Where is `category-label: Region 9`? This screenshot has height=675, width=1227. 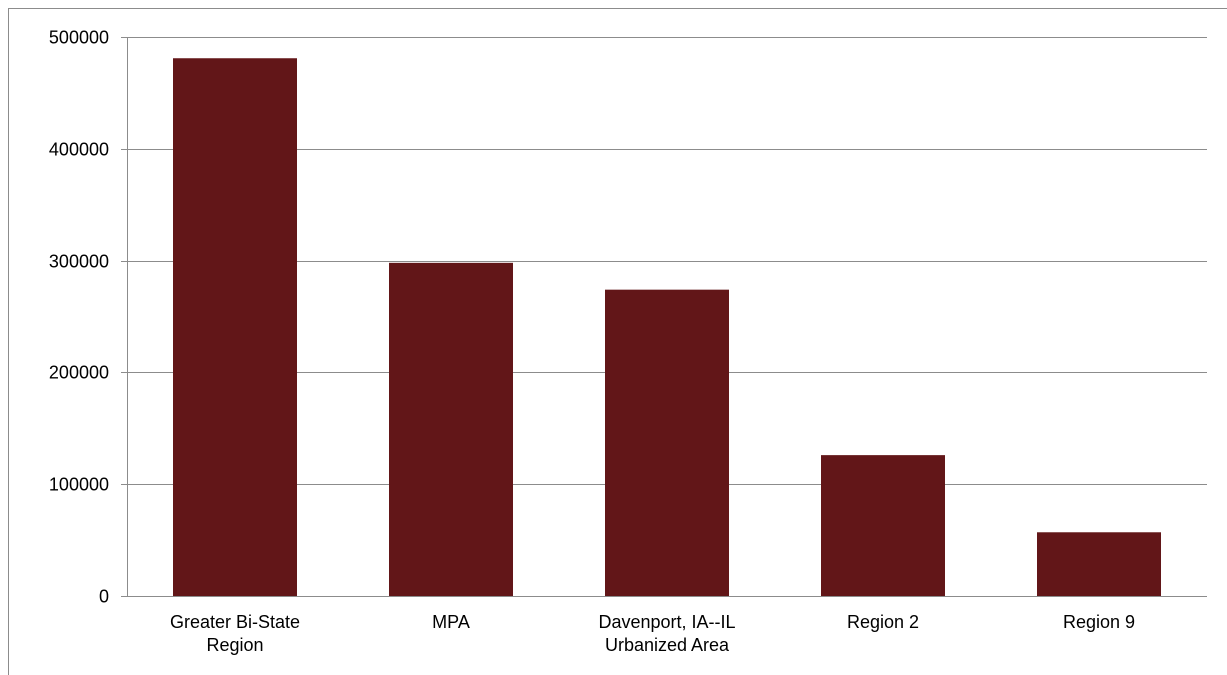
category-label: Region 9 is located at coordinates (1099, 622).